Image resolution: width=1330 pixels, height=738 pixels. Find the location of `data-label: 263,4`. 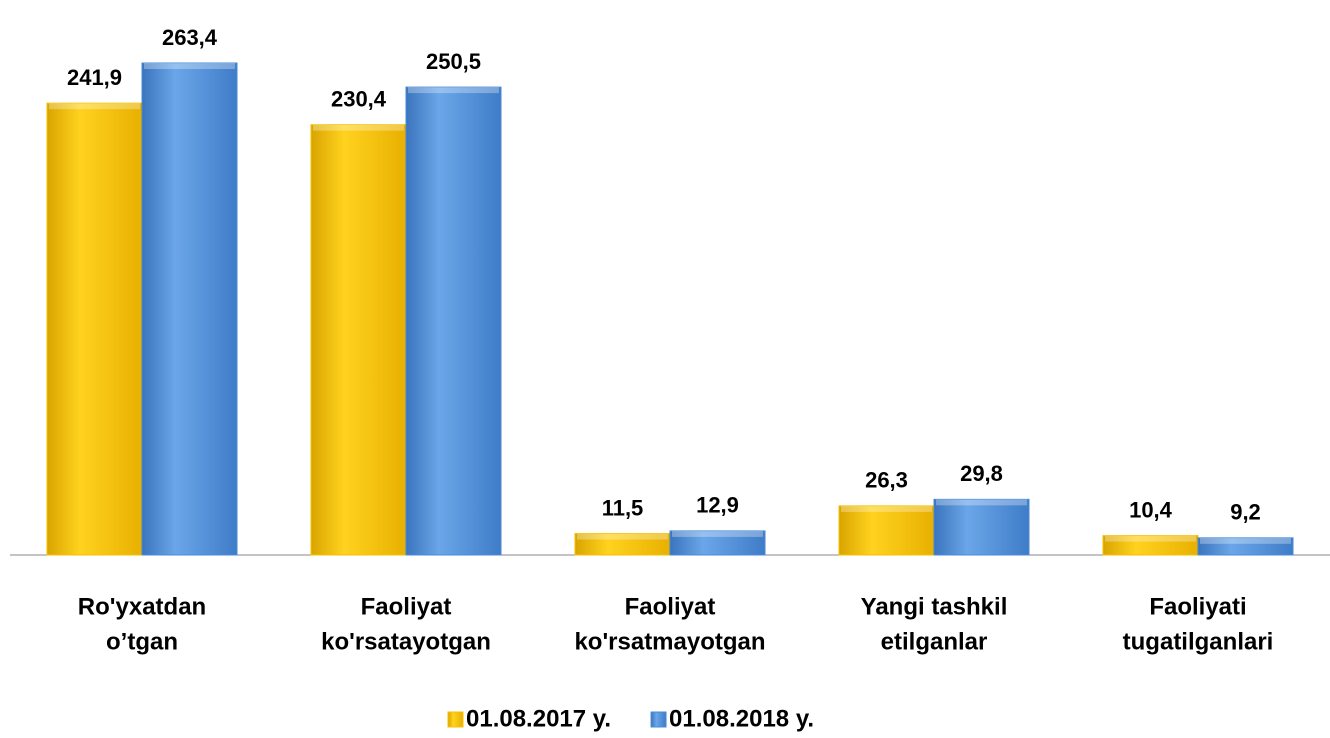

data-label: 263,4 is located at coordinates (190, 37).